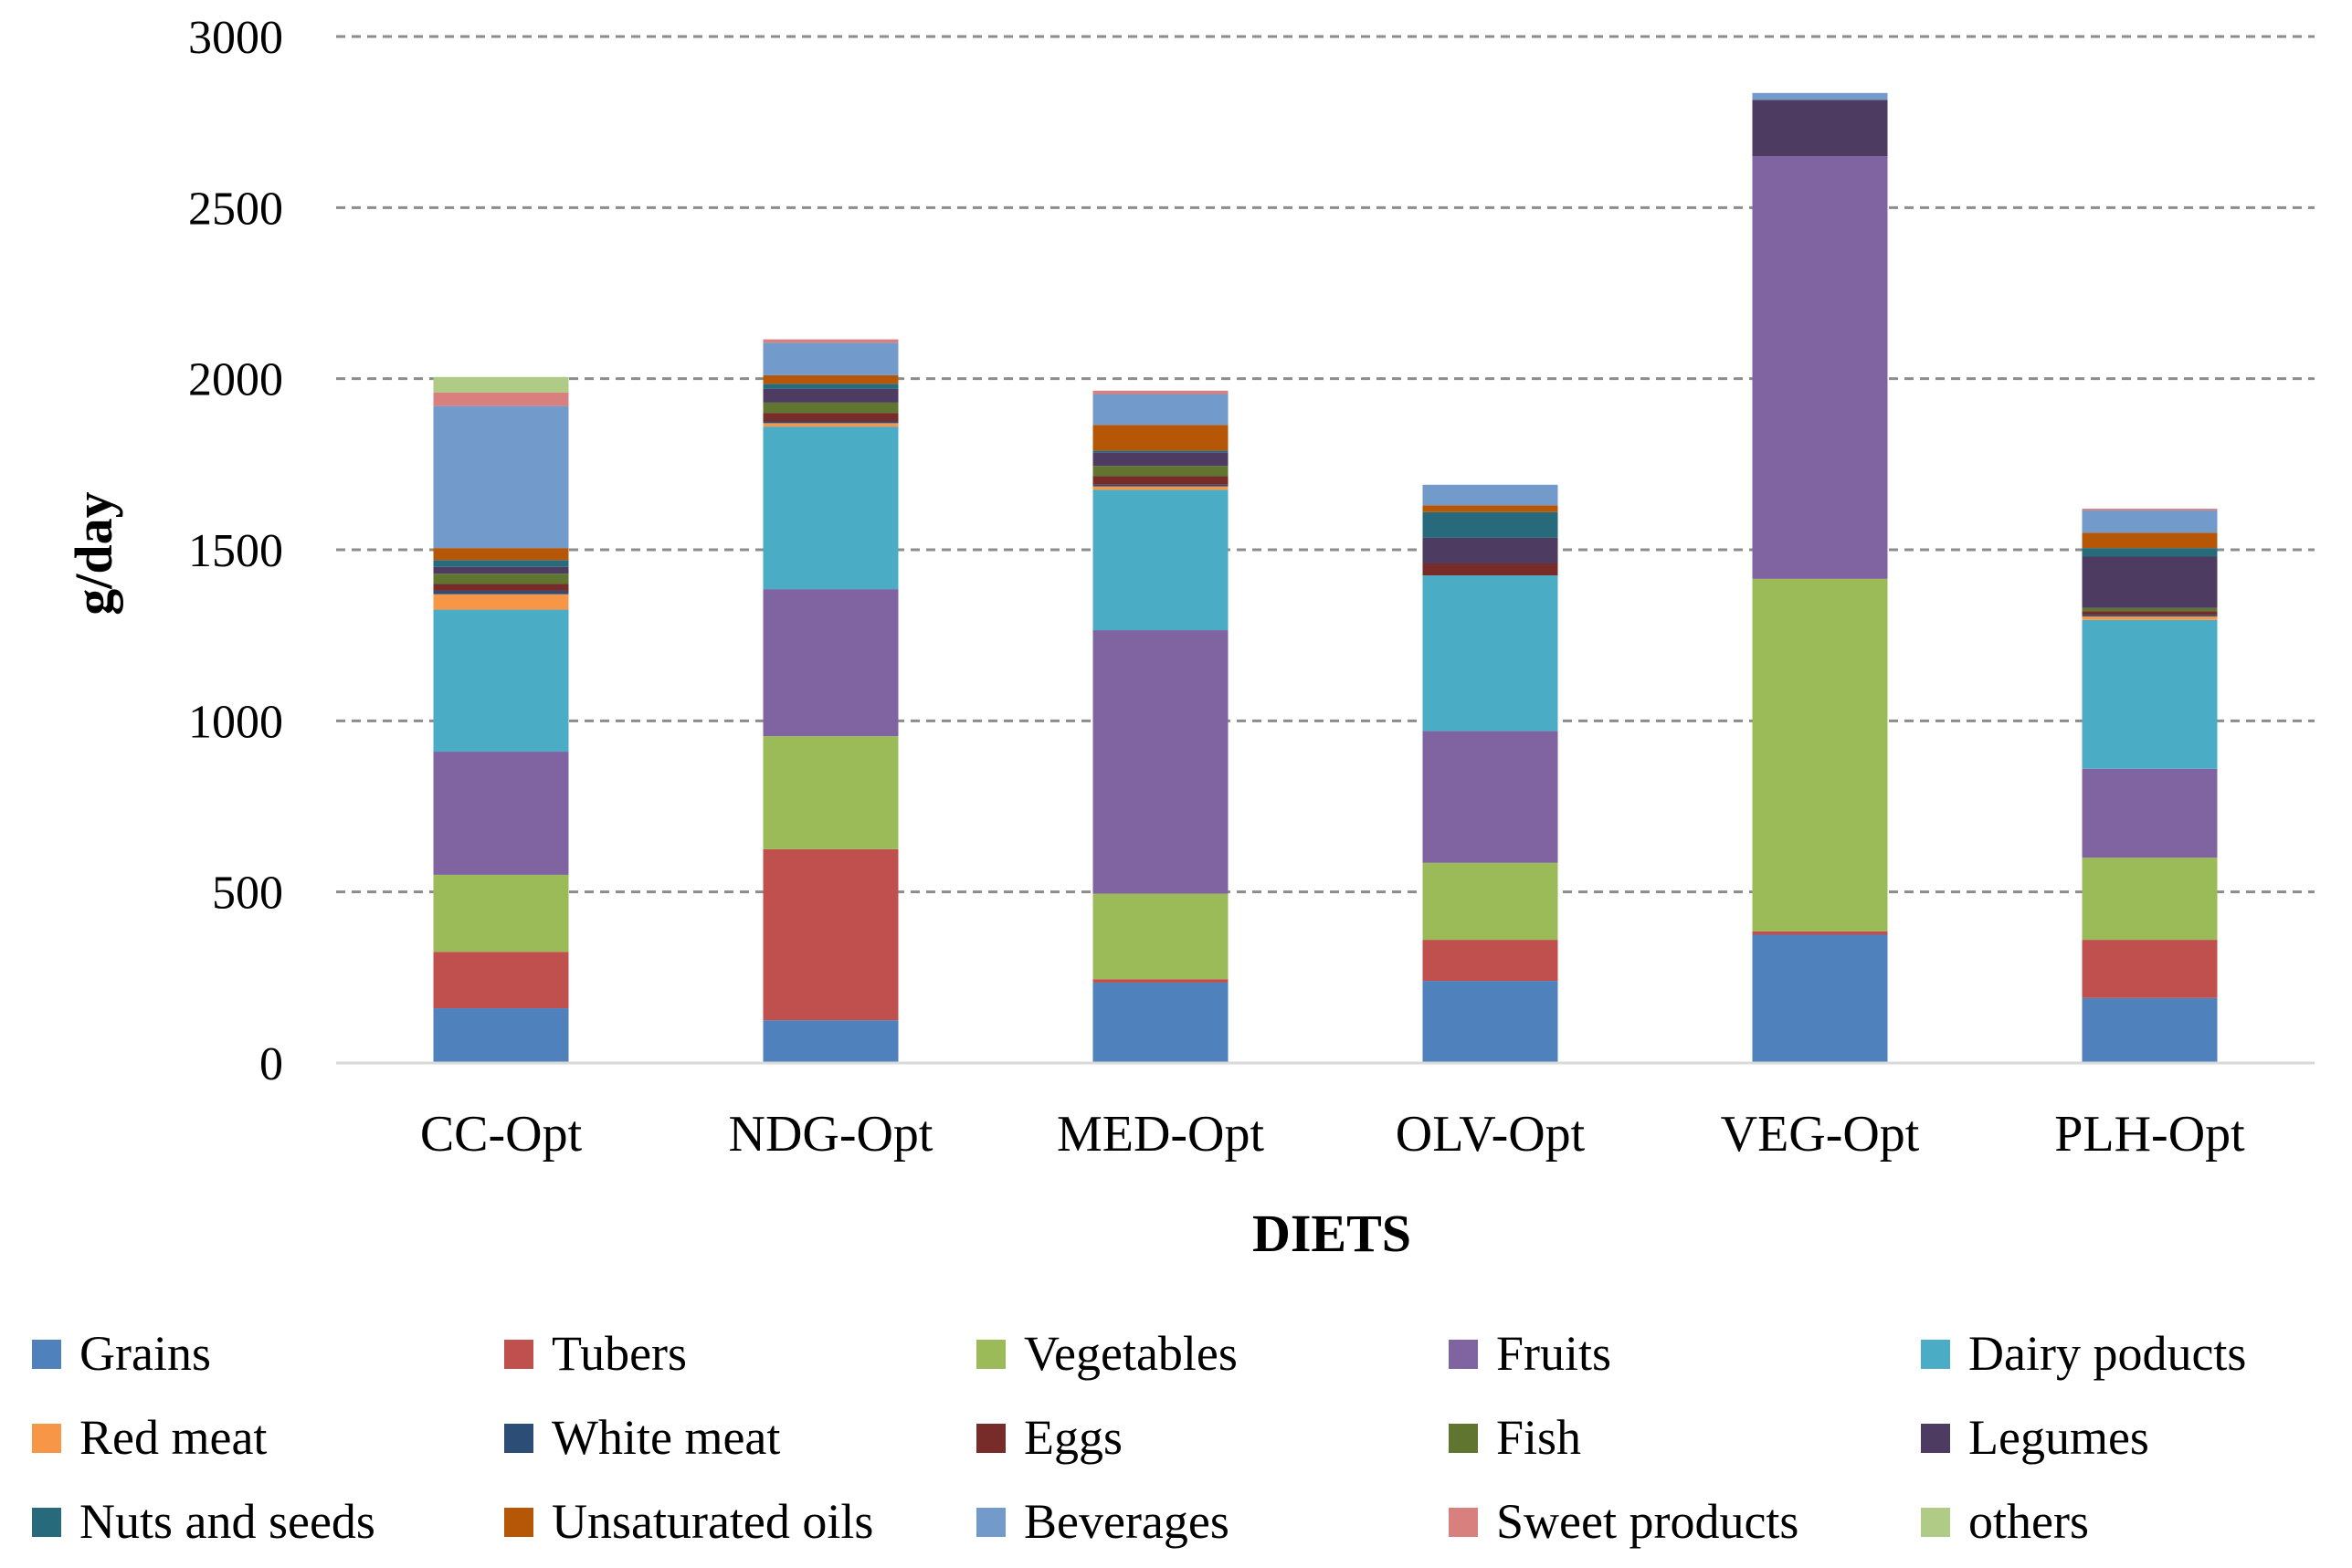 Image resolution: width=2352 pixels, height=1568 pixels. I want to click on y-tick-label: 1000, so click(235, 722).